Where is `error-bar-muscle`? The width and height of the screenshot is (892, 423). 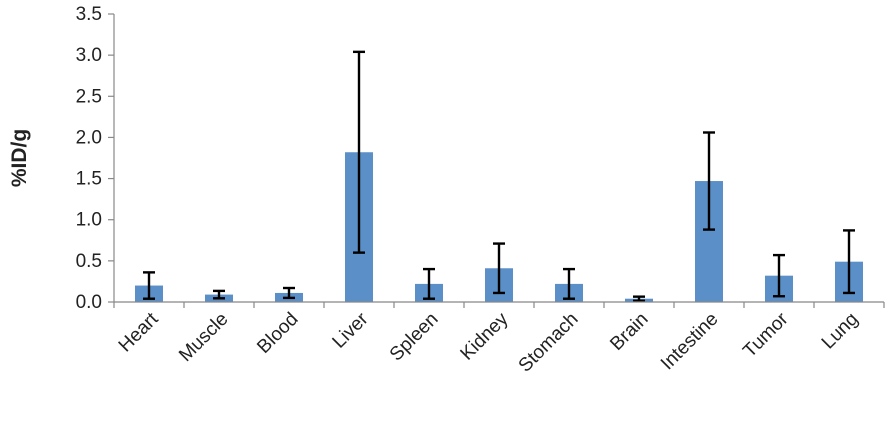 error-bar-muscle is located at coordinates (219, 294).